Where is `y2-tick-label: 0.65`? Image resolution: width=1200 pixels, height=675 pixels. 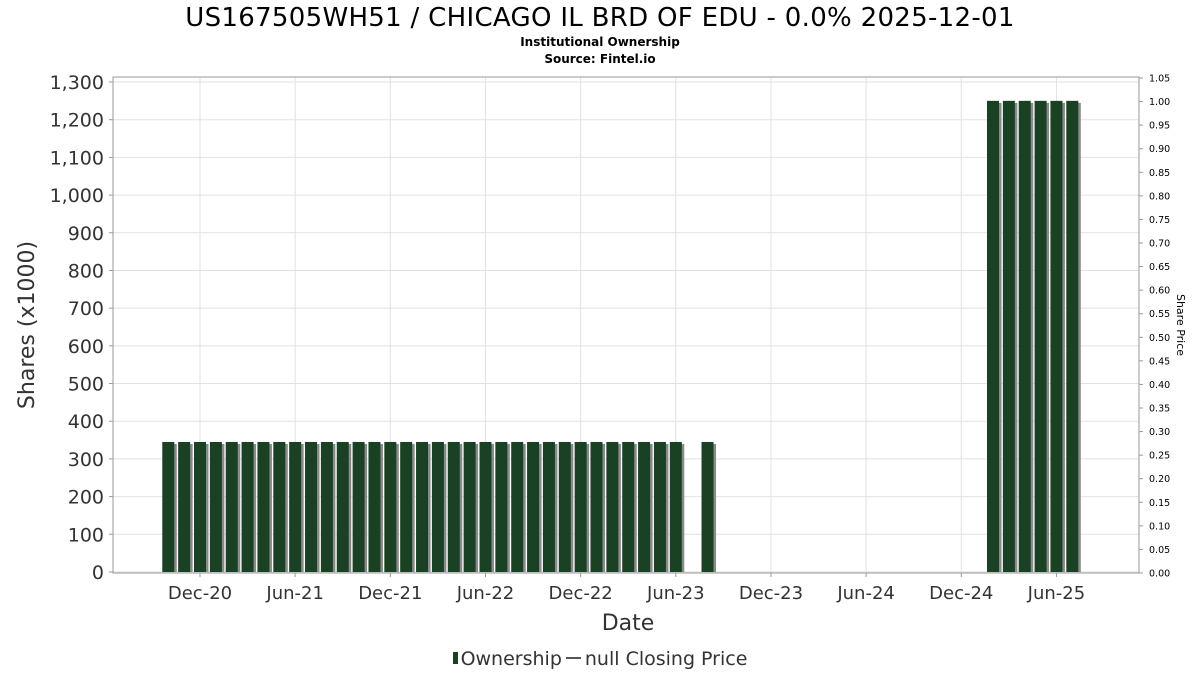
y2-tick-label: 0.65 is located at coordinates (1159, 267).